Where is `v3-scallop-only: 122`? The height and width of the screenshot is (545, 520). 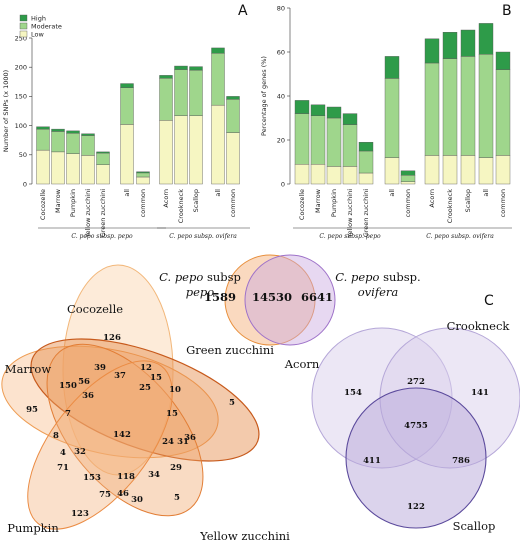
v3-scallop-only: 122 is located at coordinates (416, 507).